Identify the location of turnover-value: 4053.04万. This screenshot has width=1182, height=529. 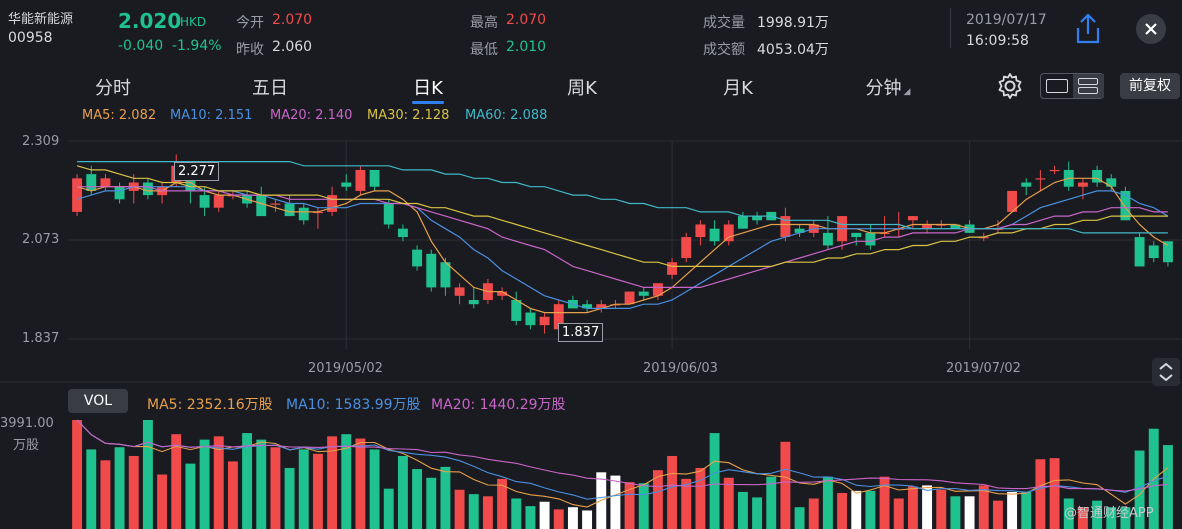
(793, 50).